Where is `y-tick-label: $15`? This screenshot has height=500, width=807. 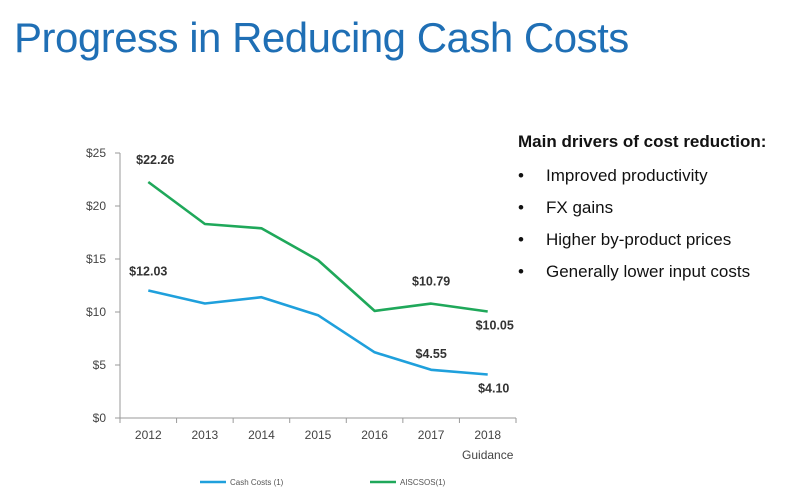 y-tick-label: $15 is located at coordinates (96, 259).